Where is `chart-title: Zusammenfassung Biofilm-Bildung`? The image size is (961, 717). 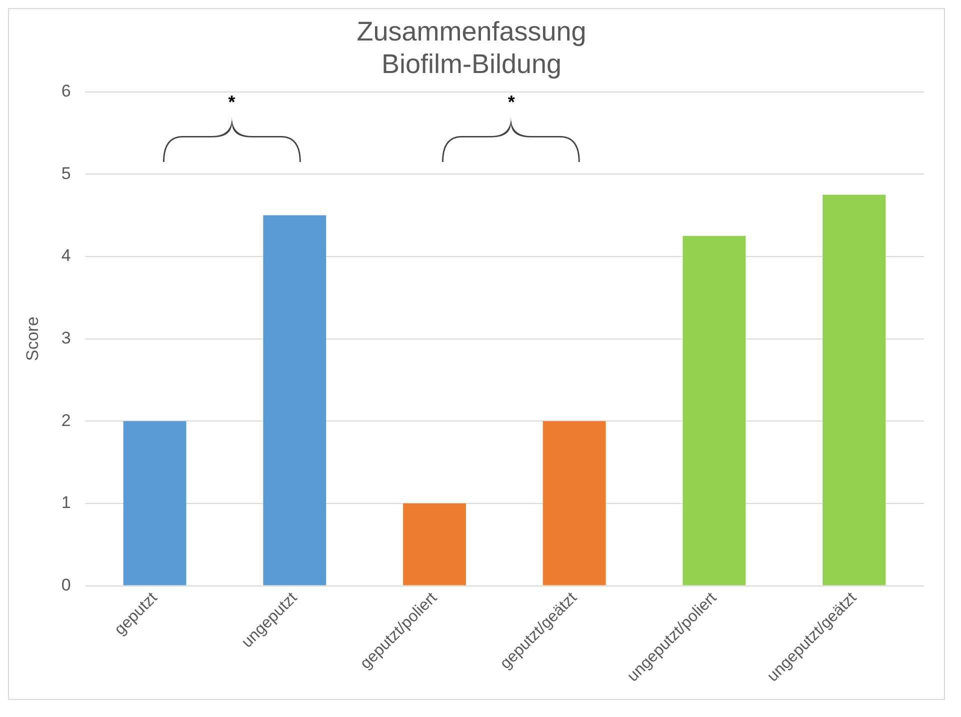
chart-title: Zusammenfassung Biofilm-Bildung is located at coordinates (471, 48).